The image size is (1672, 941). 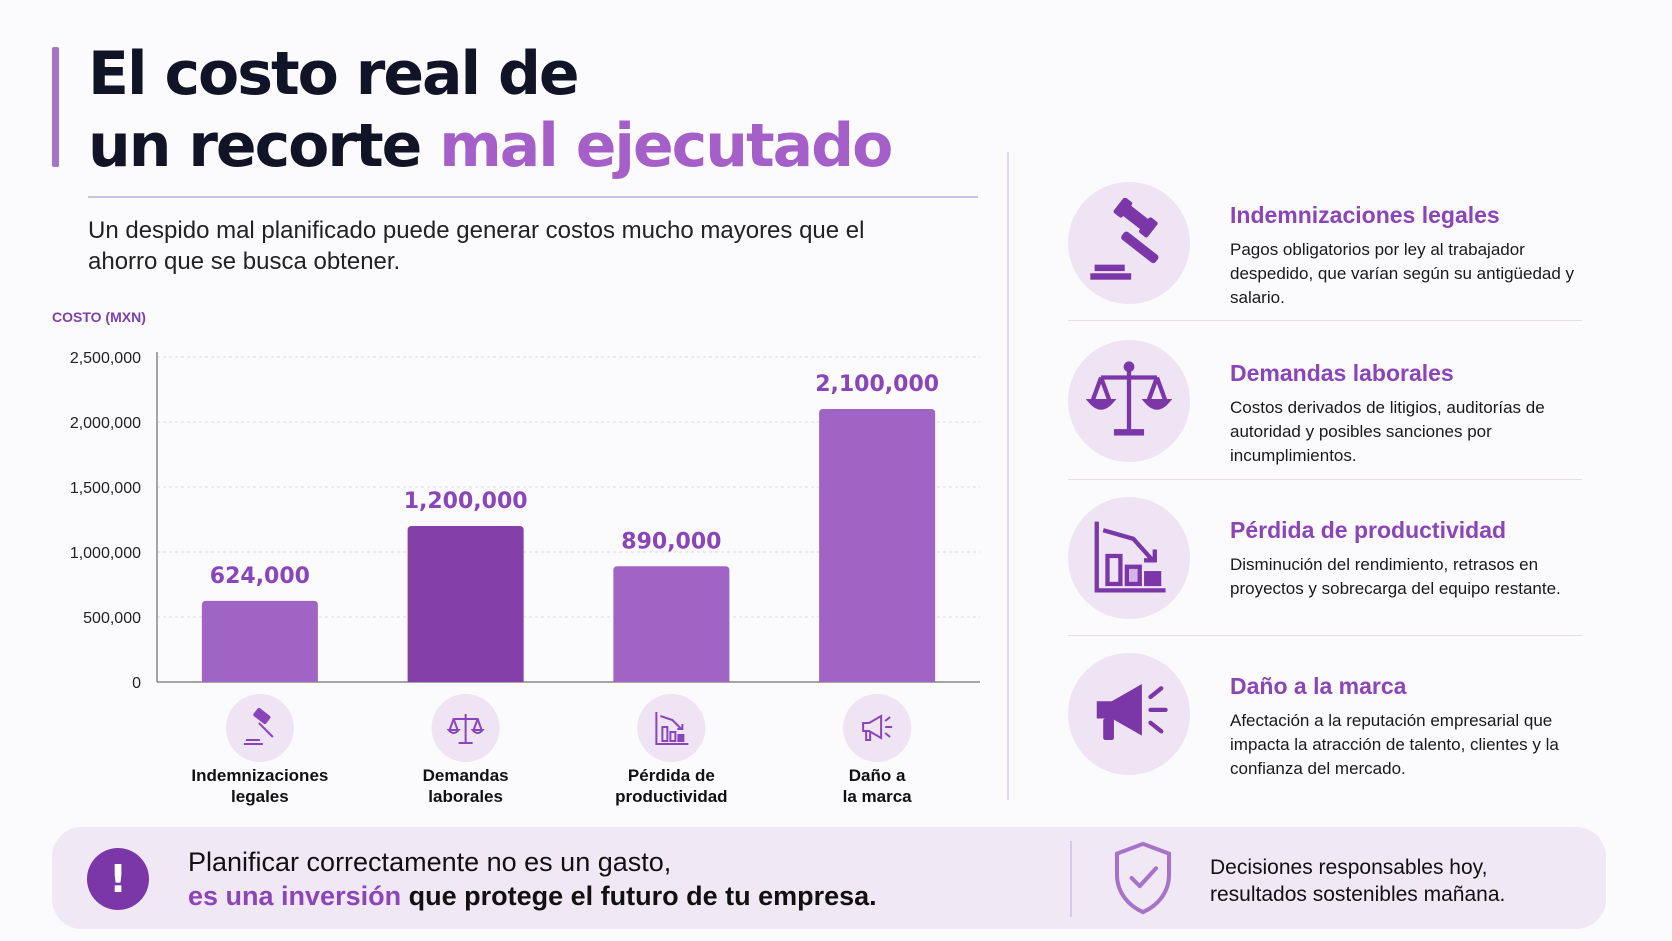 I want to click on declining-chart-icon-glyph, so click(x=672, y=728).